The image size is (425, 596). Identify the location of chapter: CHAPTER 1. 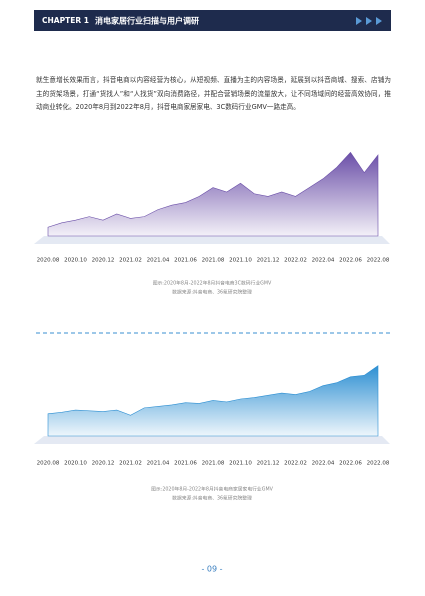
(65, 20).